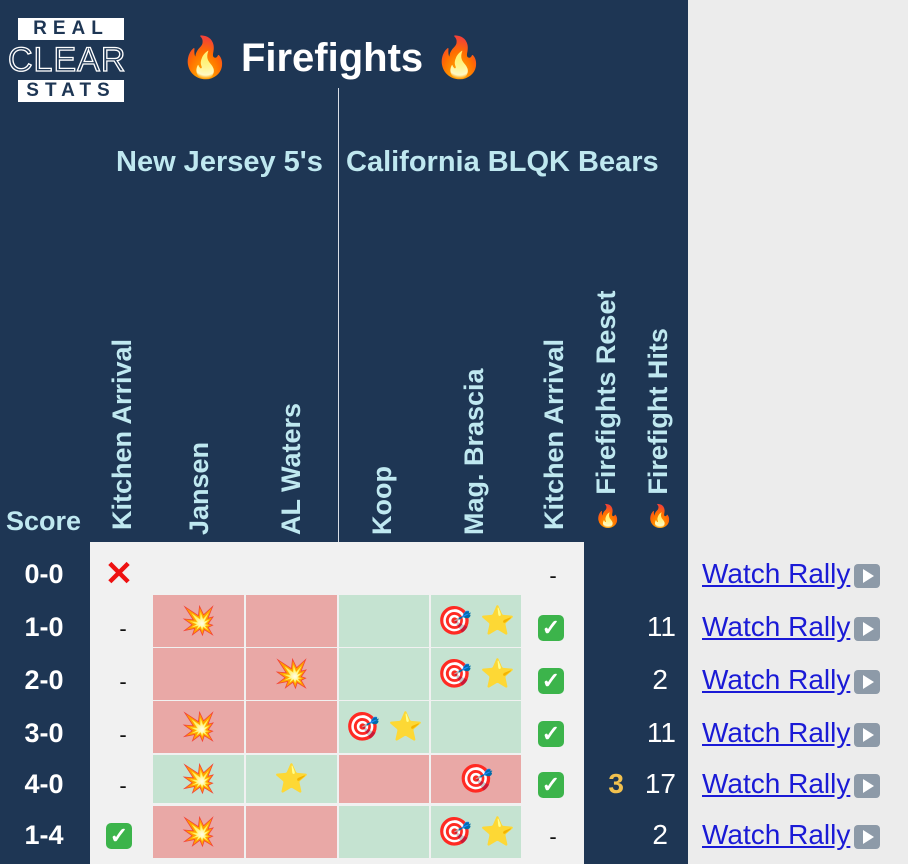 The height and width of the screenshot is (864, 908). I want to click on page-title: 🔥 Firefights 🔥, so click(332, 58).